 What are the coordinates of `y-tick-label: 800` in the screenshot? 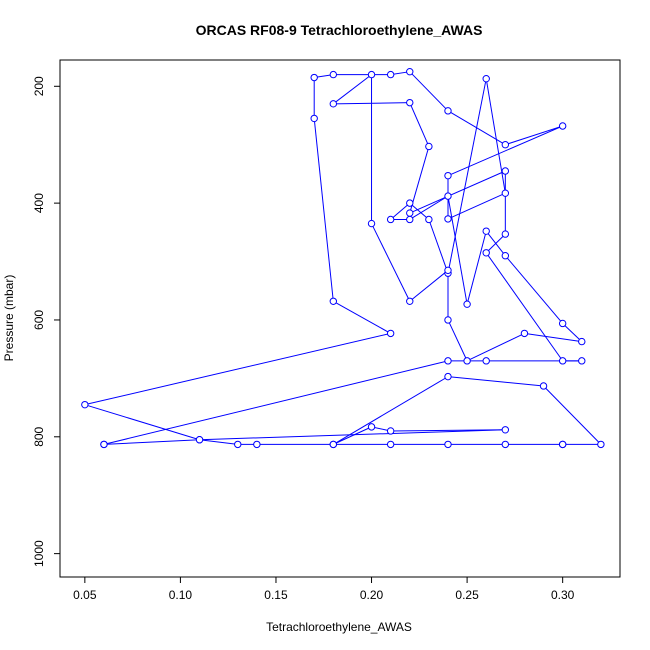 It's located at (39, 436).